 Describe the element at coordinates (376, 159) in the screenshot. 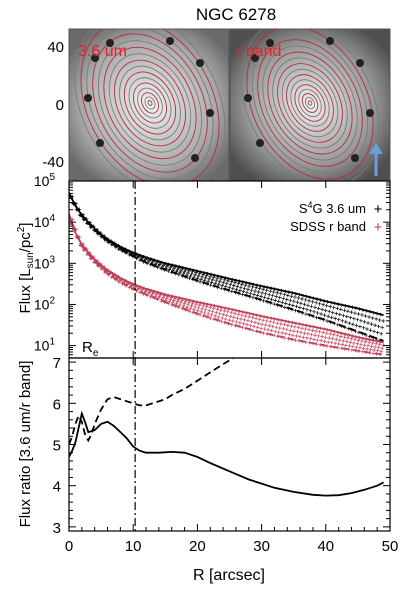

I see `north-arrow-icon` at that location.